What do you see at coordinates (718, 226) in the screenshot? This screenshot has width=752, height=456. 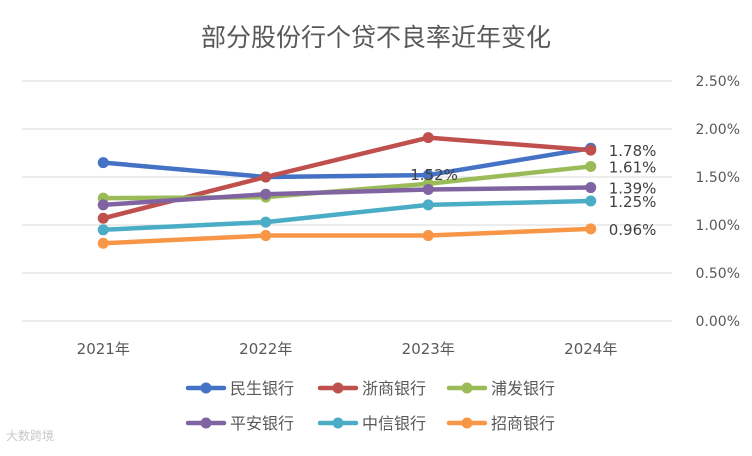 I see `y-tick-label: 1.00%` at bounding box center [718, 226].